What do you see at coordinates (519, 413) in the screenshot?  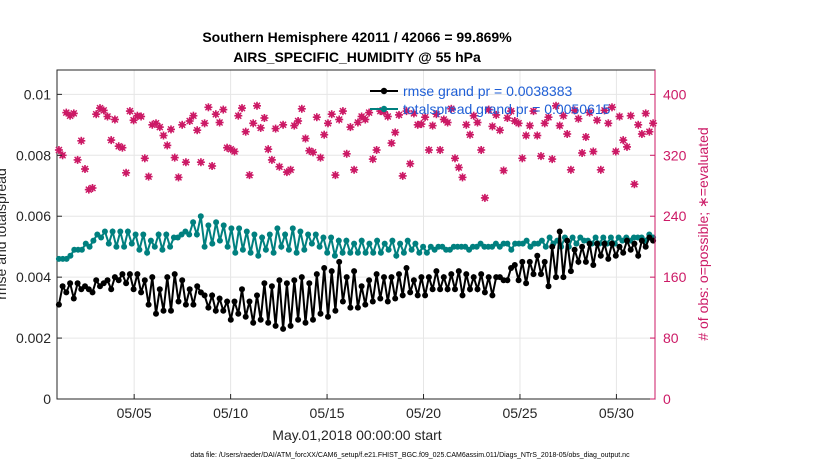 I see `x-tick-label: 05/25` at bounding box center [519, 413].